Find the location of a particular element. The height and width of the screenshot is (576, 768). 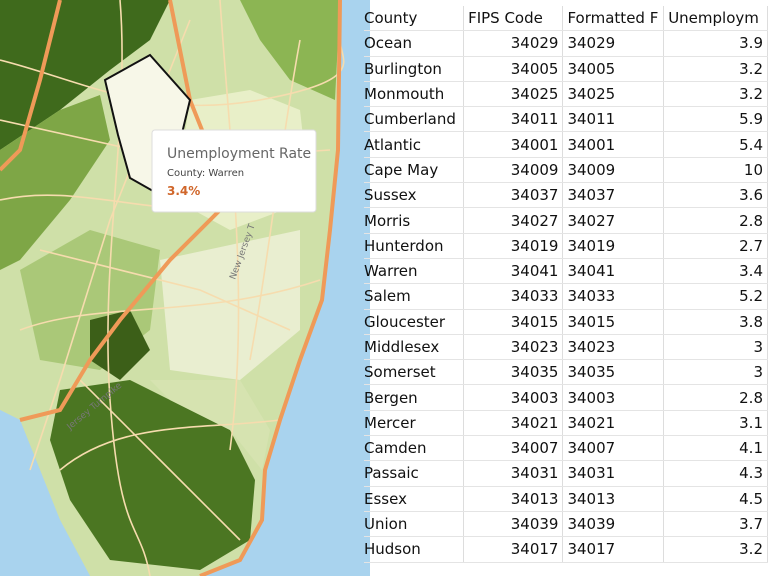

cell: Union is located at coordinates (414, 524).